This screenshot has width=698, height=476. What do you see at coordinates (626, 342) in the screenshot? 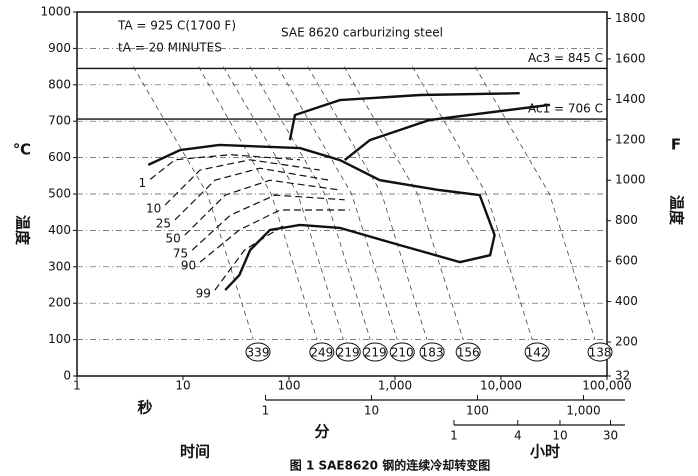
I see `y2-tick-label: 200` at bounding box center [626, 342].